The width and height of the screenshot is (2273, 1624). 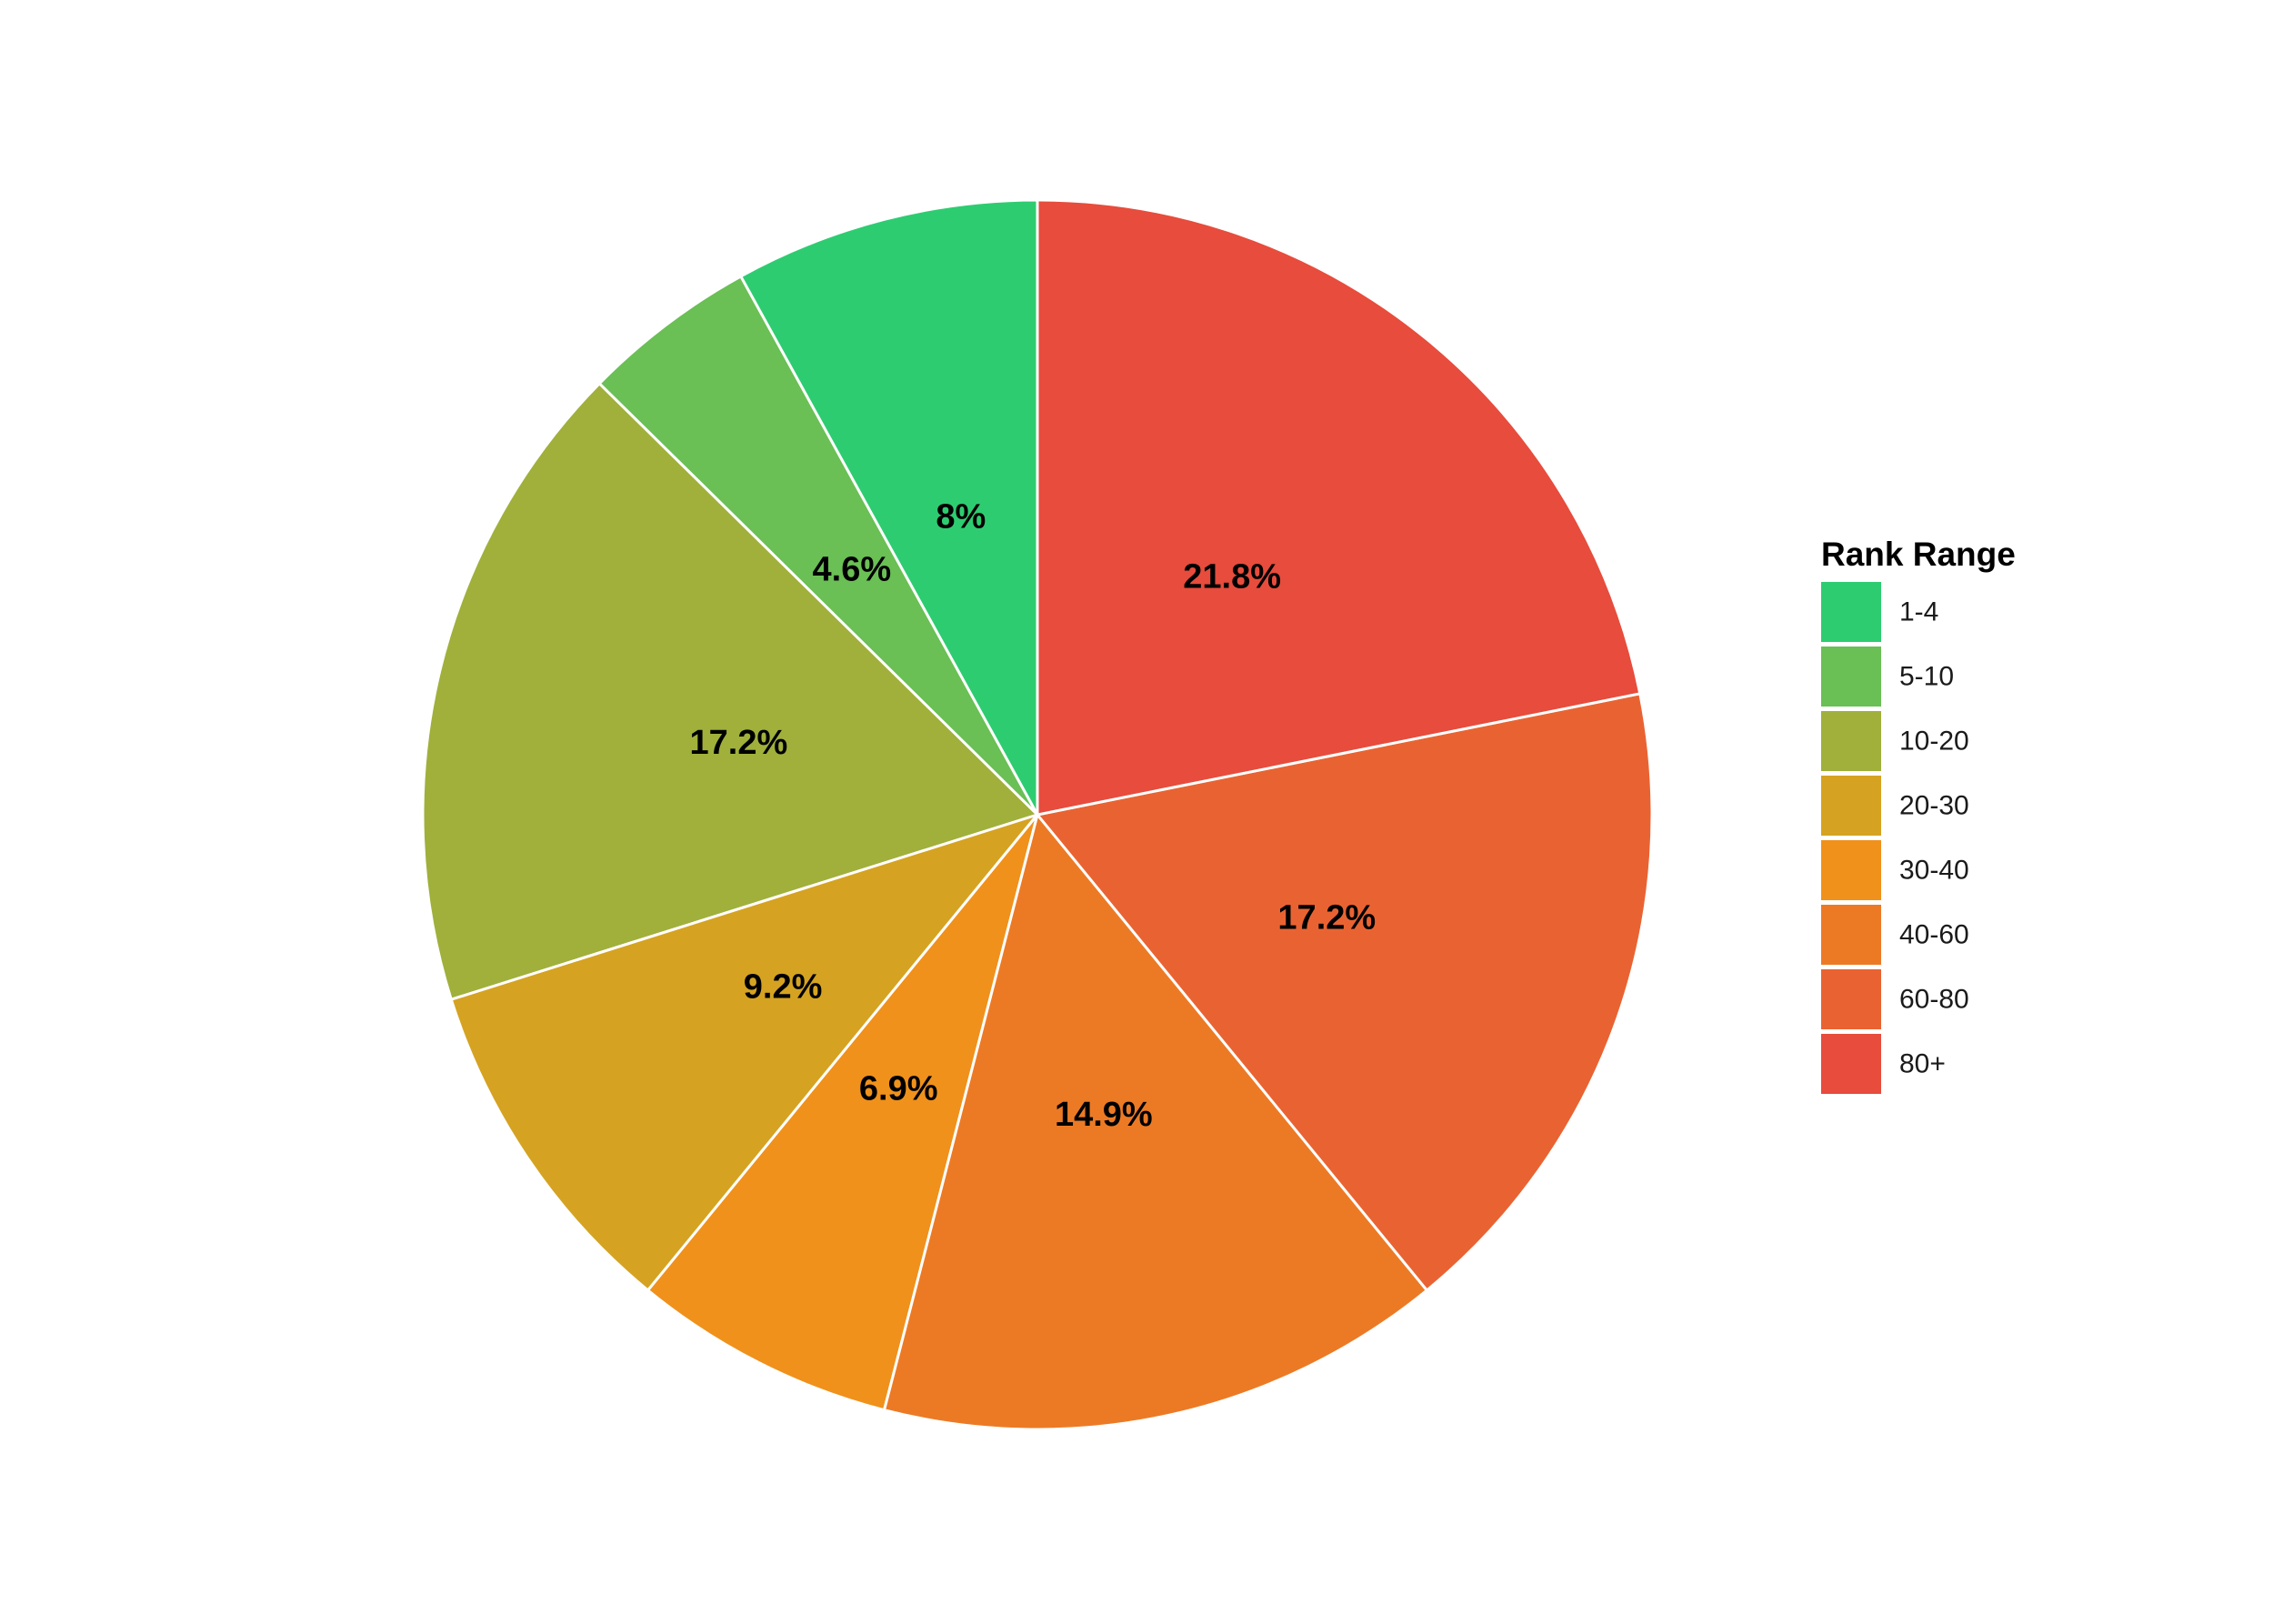 I want to click on pie-slice-label-5-10: 4.6%, so click(x=852, y=570).